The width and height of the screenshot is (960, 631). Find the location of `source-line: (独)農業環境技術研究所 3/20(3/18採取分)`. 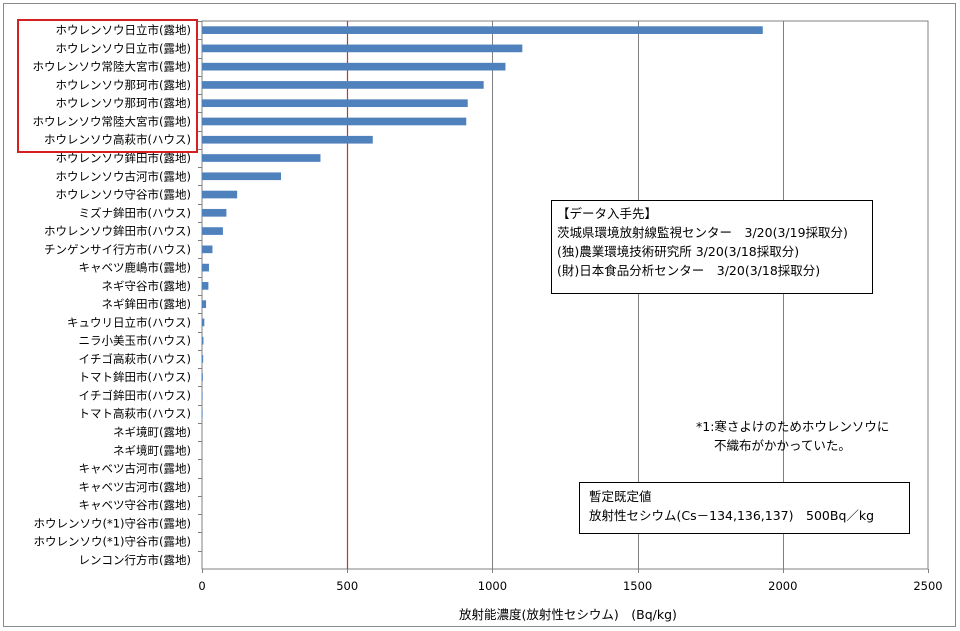

source-line: (独)農業環境技術研究所 3/20(3/18採取分) is located at coordinates (678, 251).